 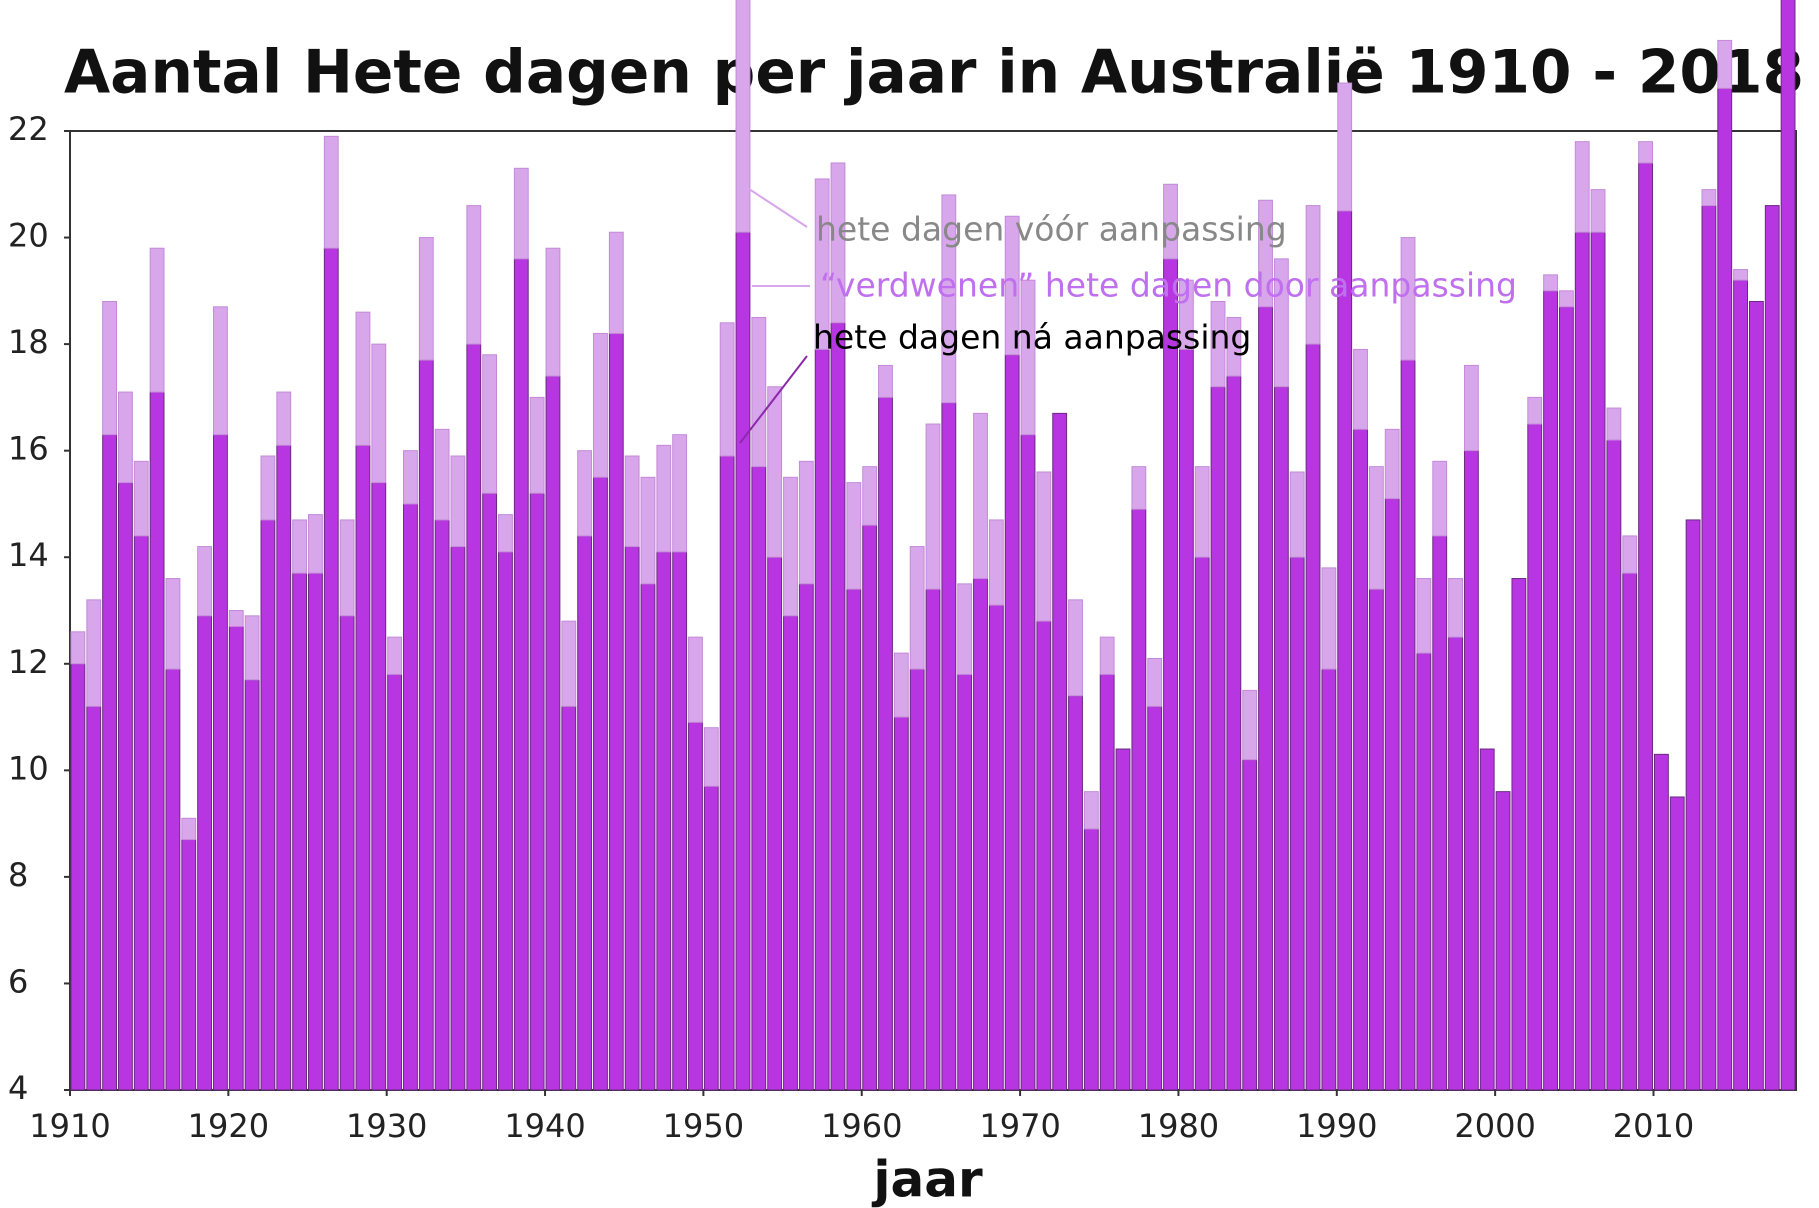 I want to click on annotation: hete dagen vóór aanpassing, so click(x=1051, y=229).